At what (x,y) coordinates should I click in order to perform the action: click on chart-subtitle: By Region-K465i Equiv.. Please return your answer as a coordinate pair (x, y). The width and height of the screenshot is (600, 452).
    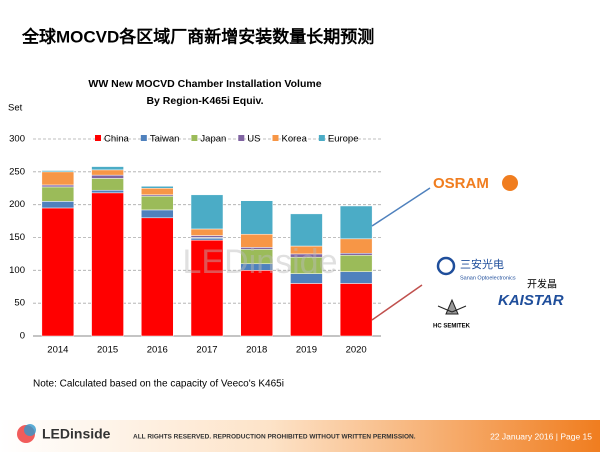
    Looking at the image, I should click on (204, 101).